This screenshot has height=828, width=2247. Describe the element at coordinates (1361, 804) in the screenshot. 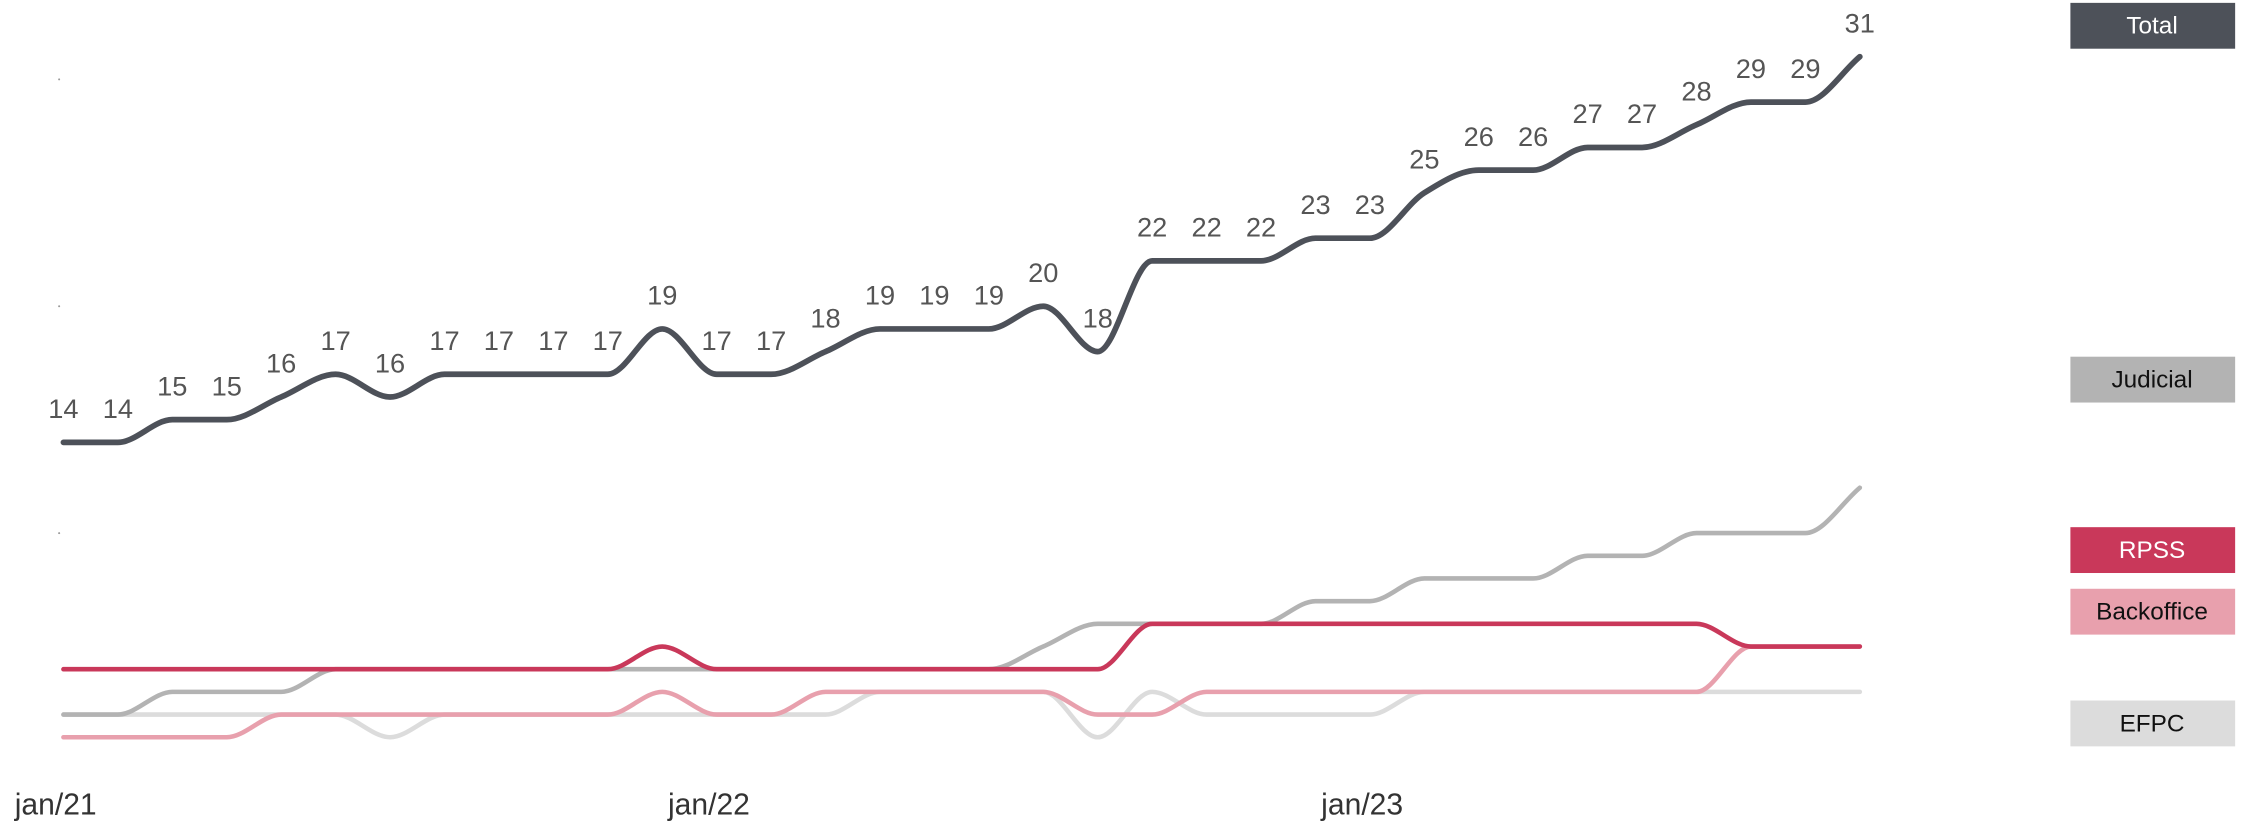

I see `x-tick-label: jan/23` at that location.